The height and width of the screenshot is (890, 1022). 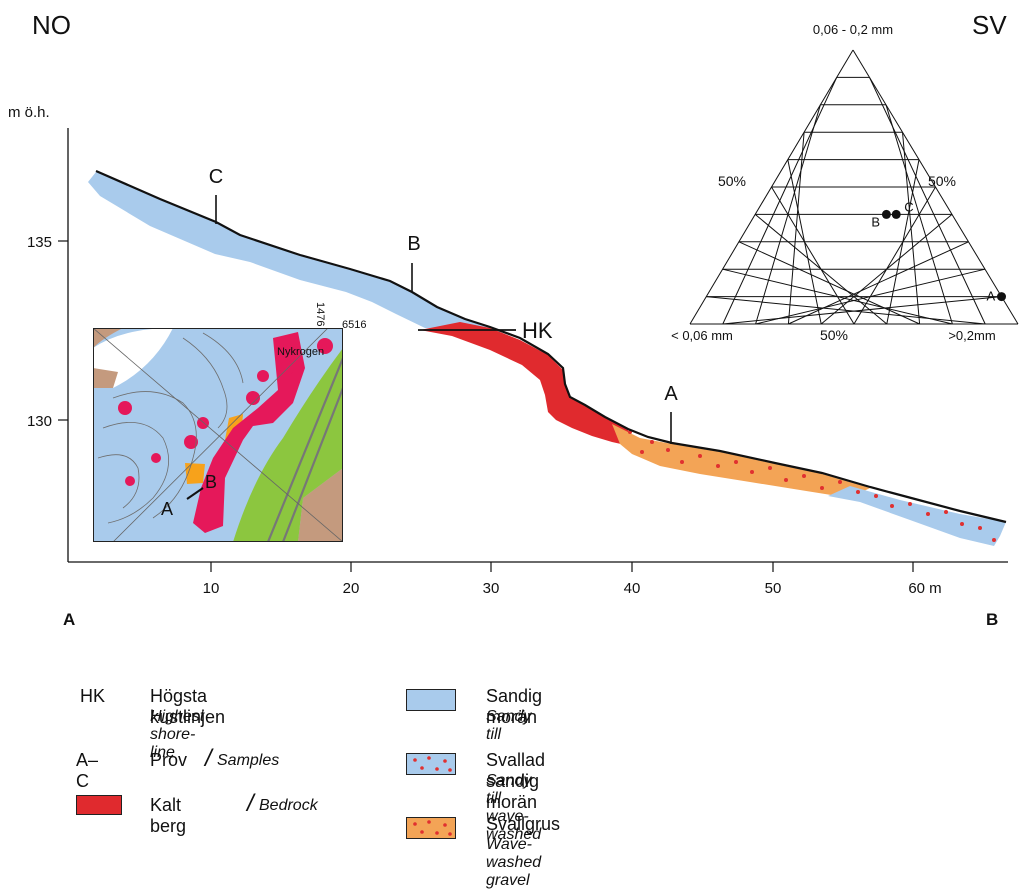 I want to click on sample-b-label: B, so click(x=413, y=244).